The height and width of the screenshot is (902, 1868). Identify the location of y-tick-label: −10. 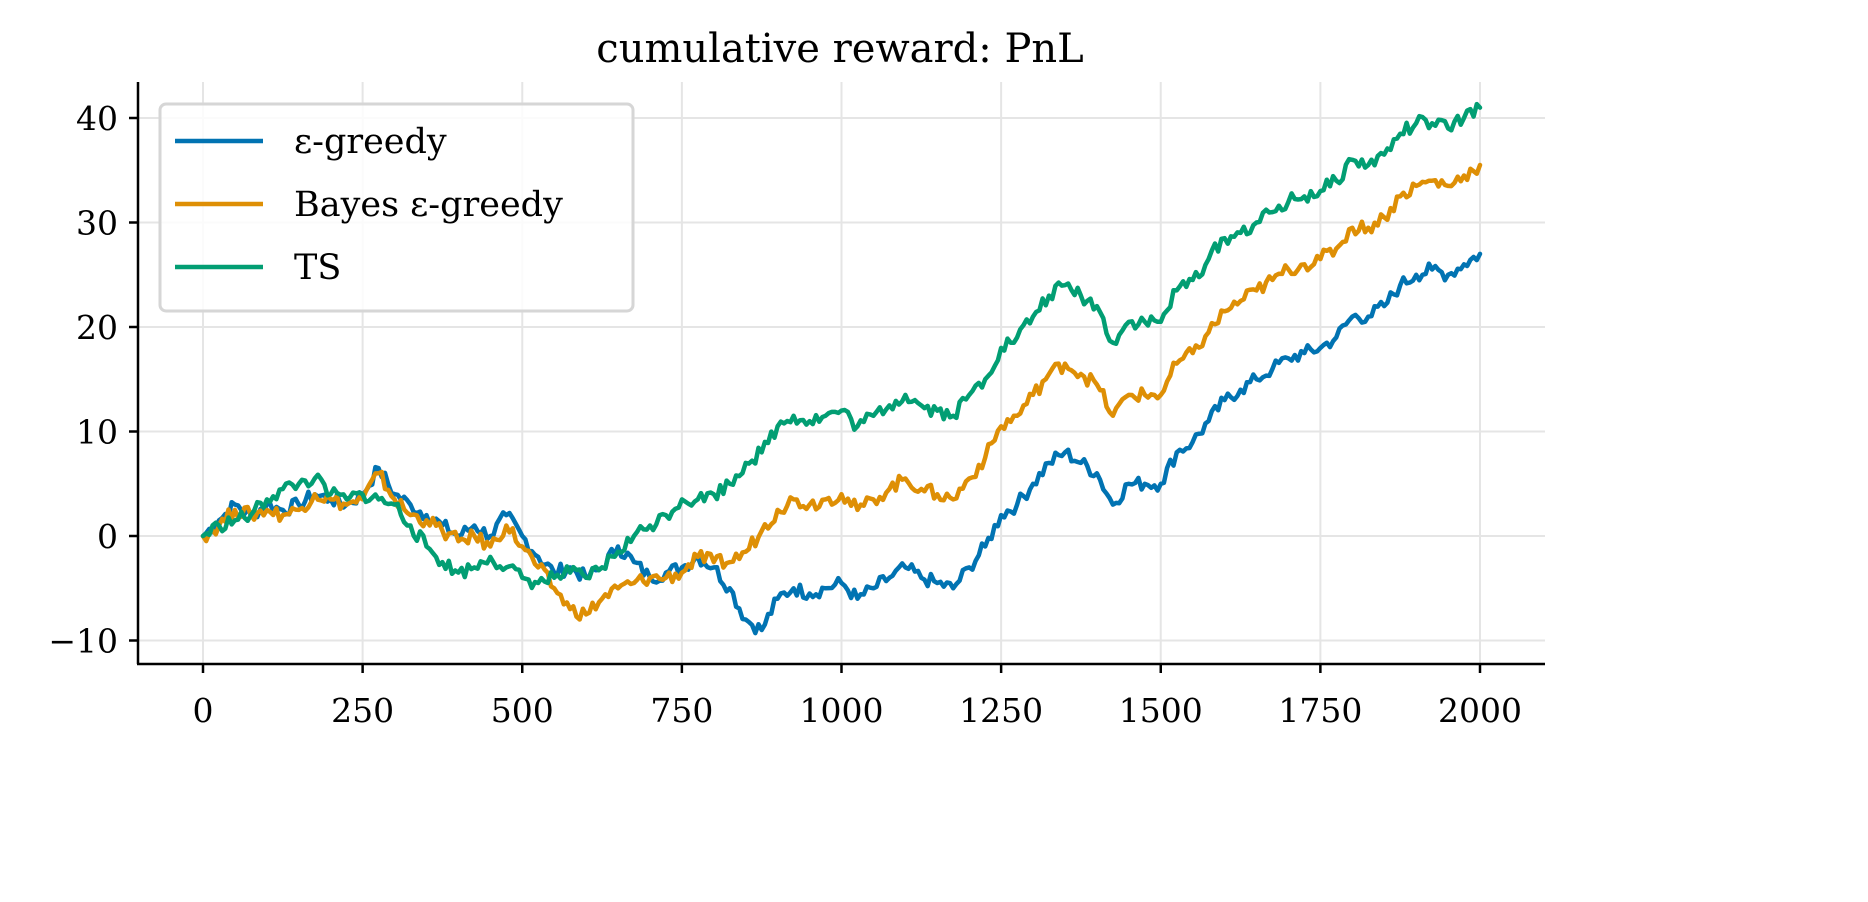
(83, 641).